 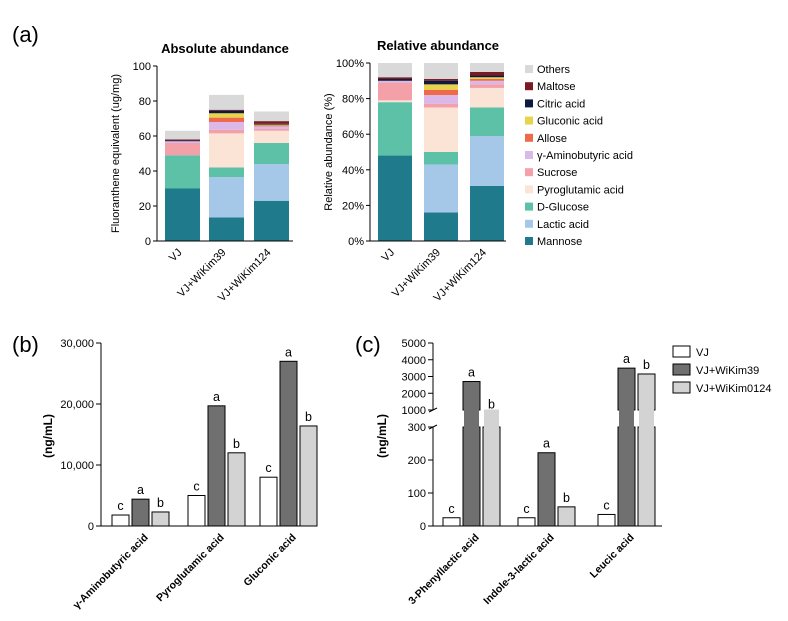 I want to click on y-tick-label: 1000, so click(x=414, y=411).